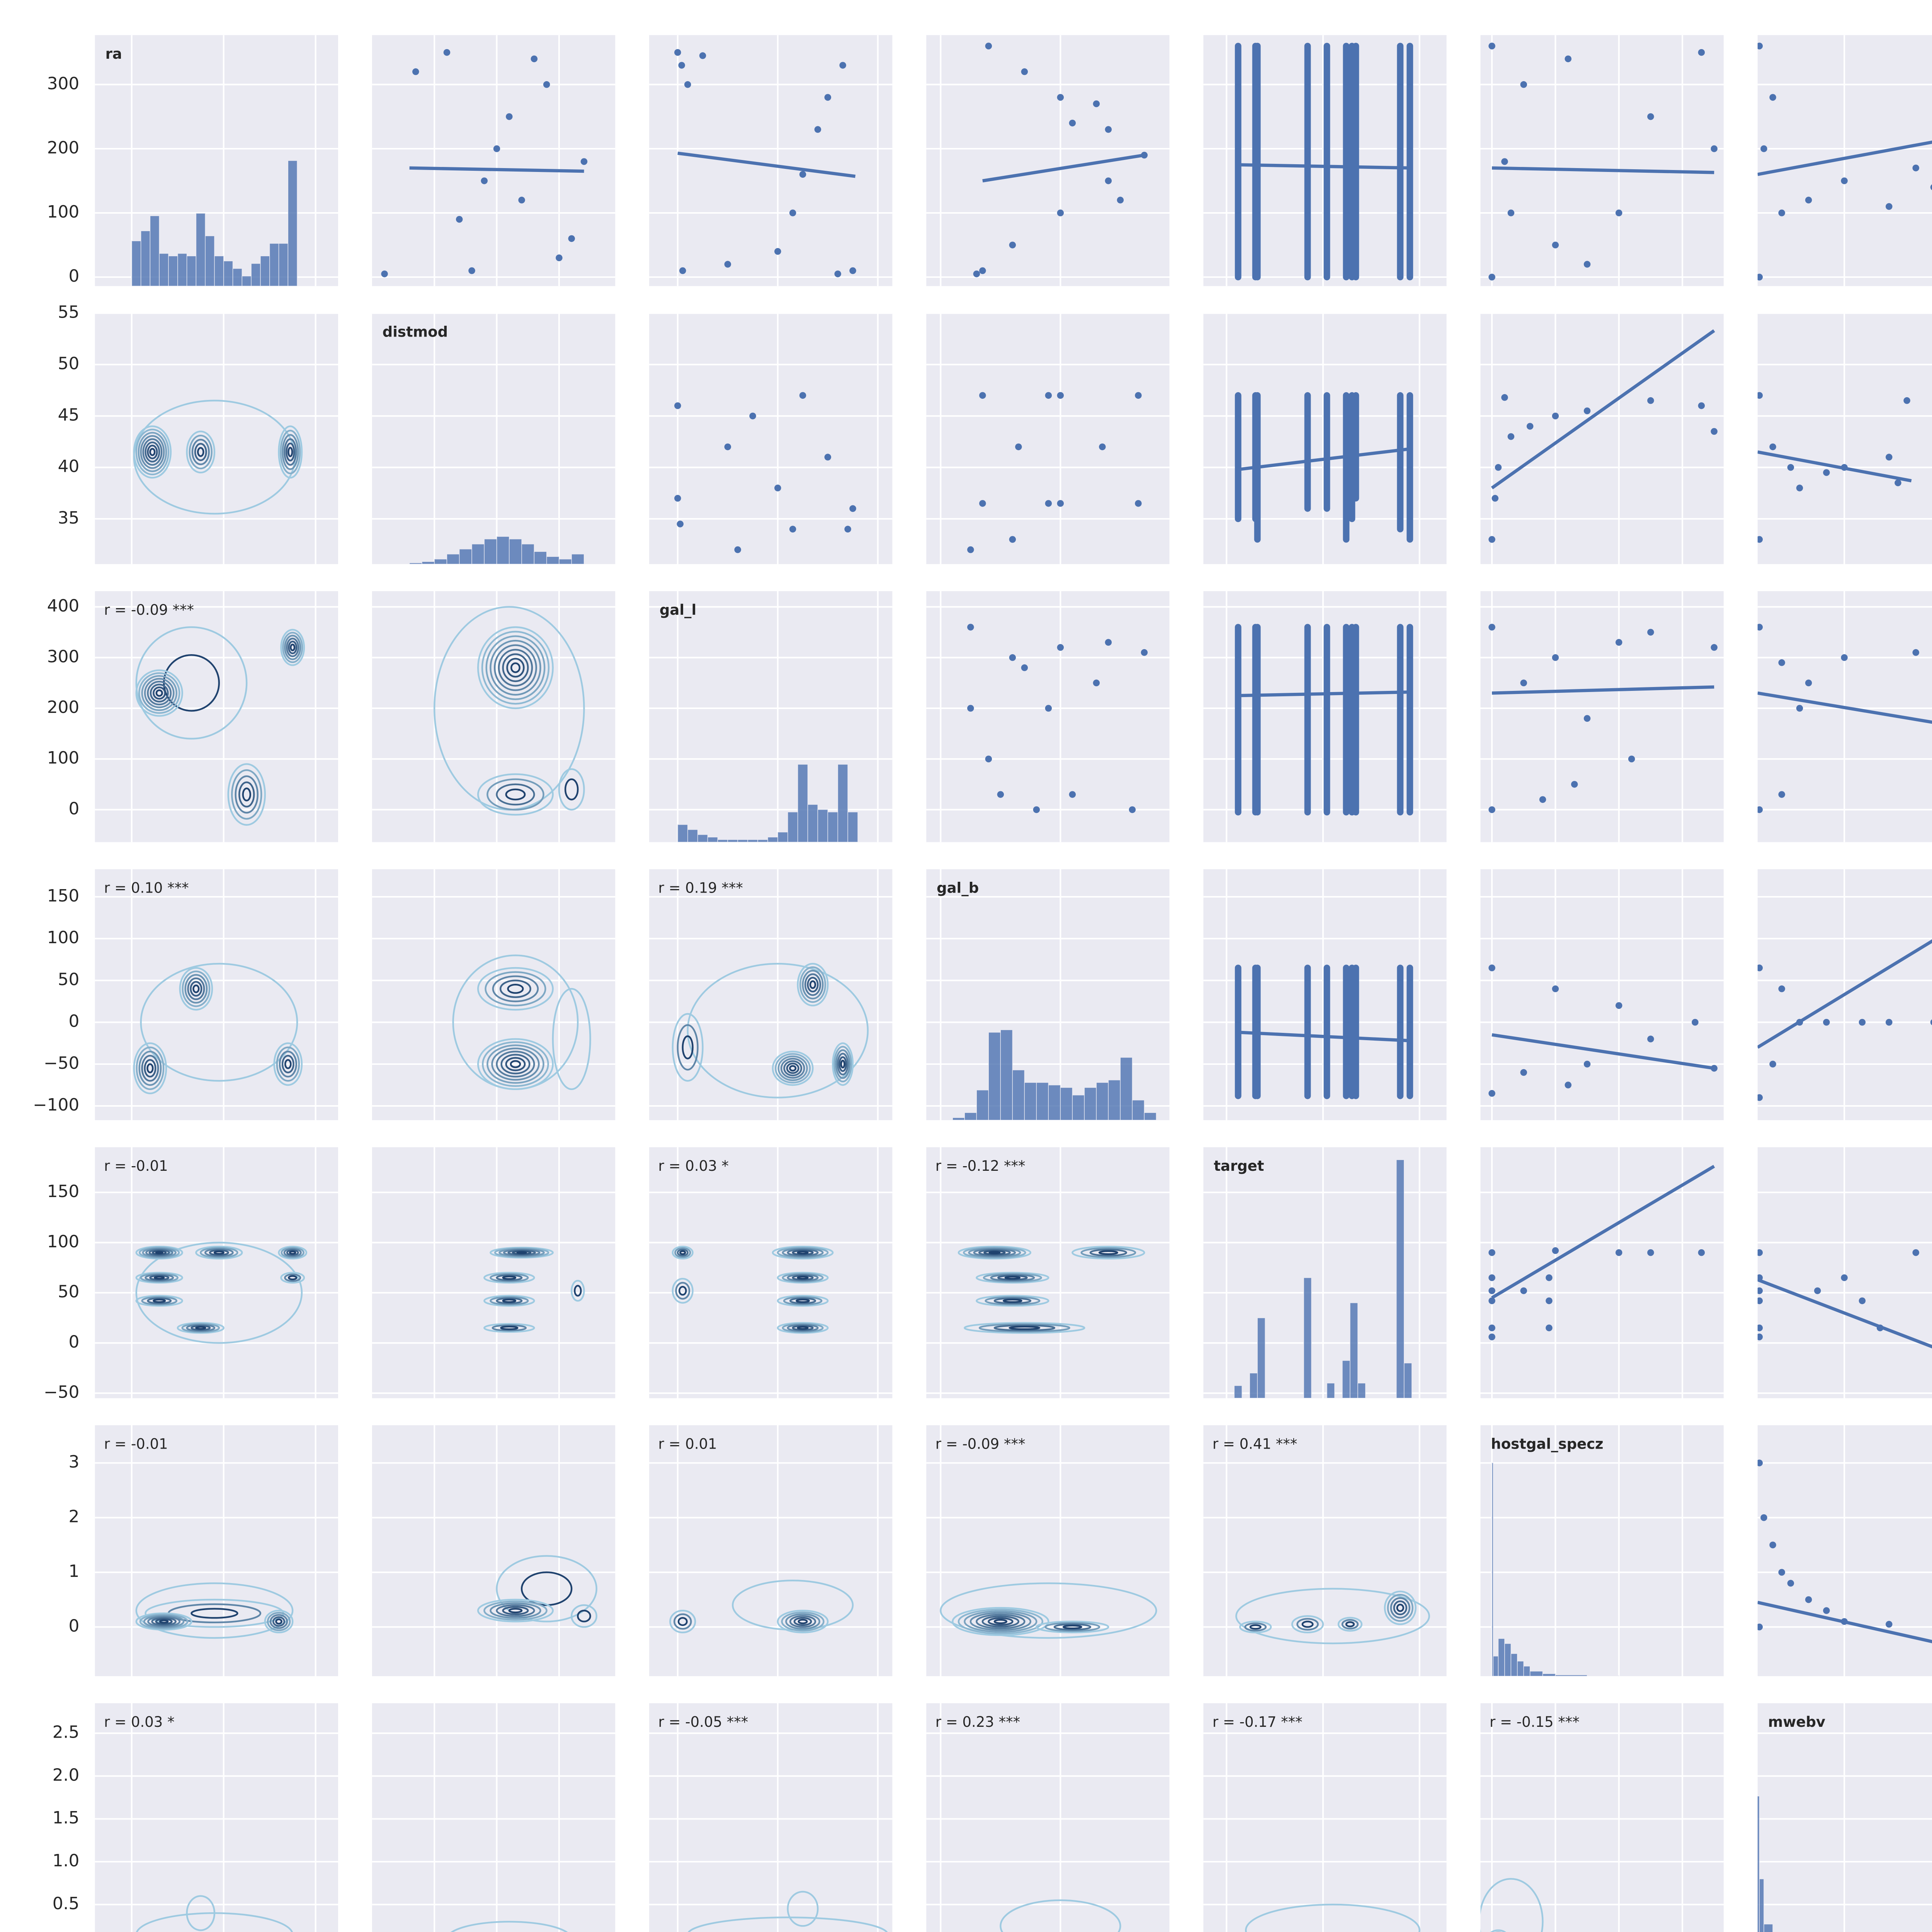  I want to click on y-tick-label: 1, so click(74, 1571).